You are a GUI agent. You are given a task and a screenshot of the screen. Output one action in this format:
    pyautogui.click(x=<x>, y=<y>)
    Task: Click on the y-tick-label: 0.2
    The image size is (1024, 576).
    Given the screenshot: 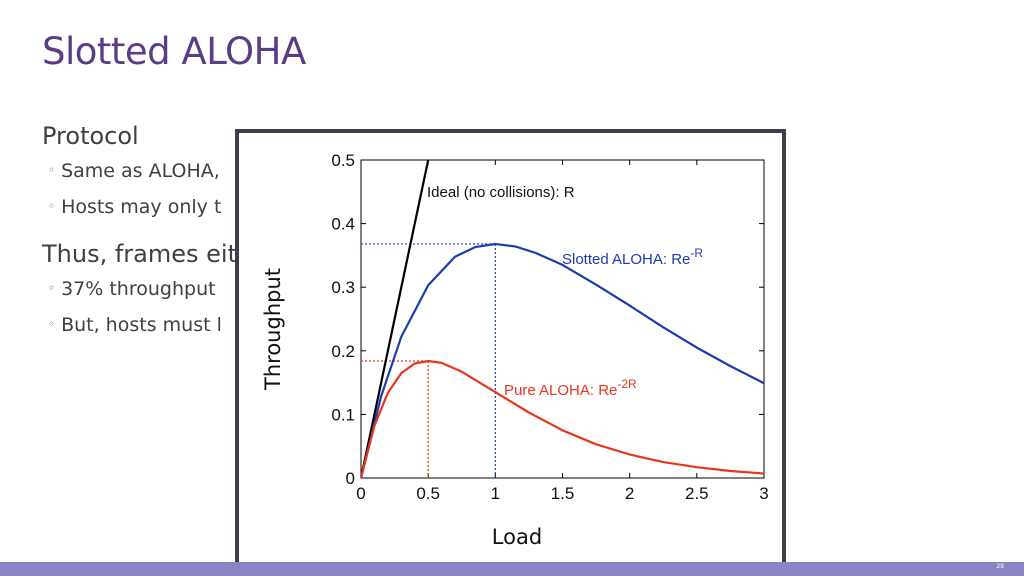 What is the action you would take?
    pyautogui.click(x=343, y=351)
    